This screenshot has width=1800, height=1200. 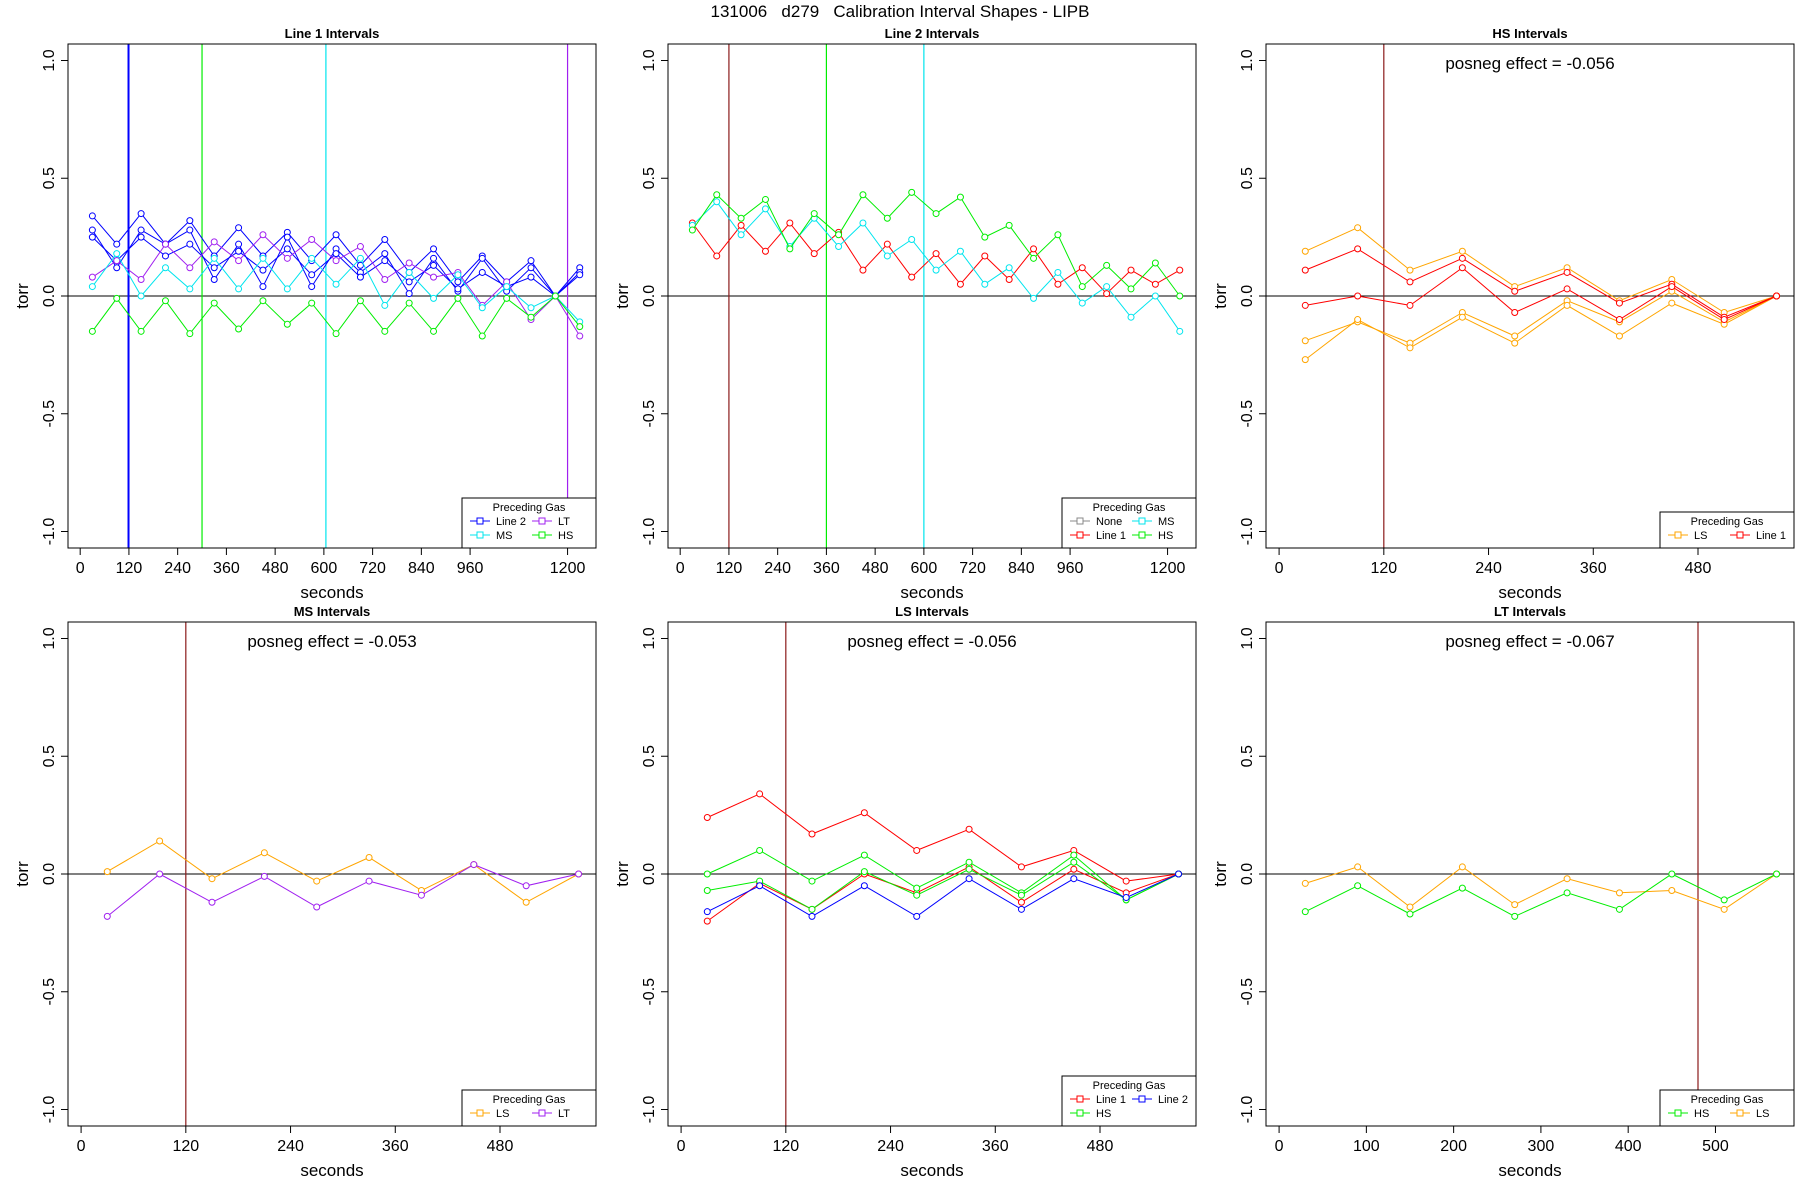 I want to click on x-axis-label: seconds, so click(x=931, y=1170).